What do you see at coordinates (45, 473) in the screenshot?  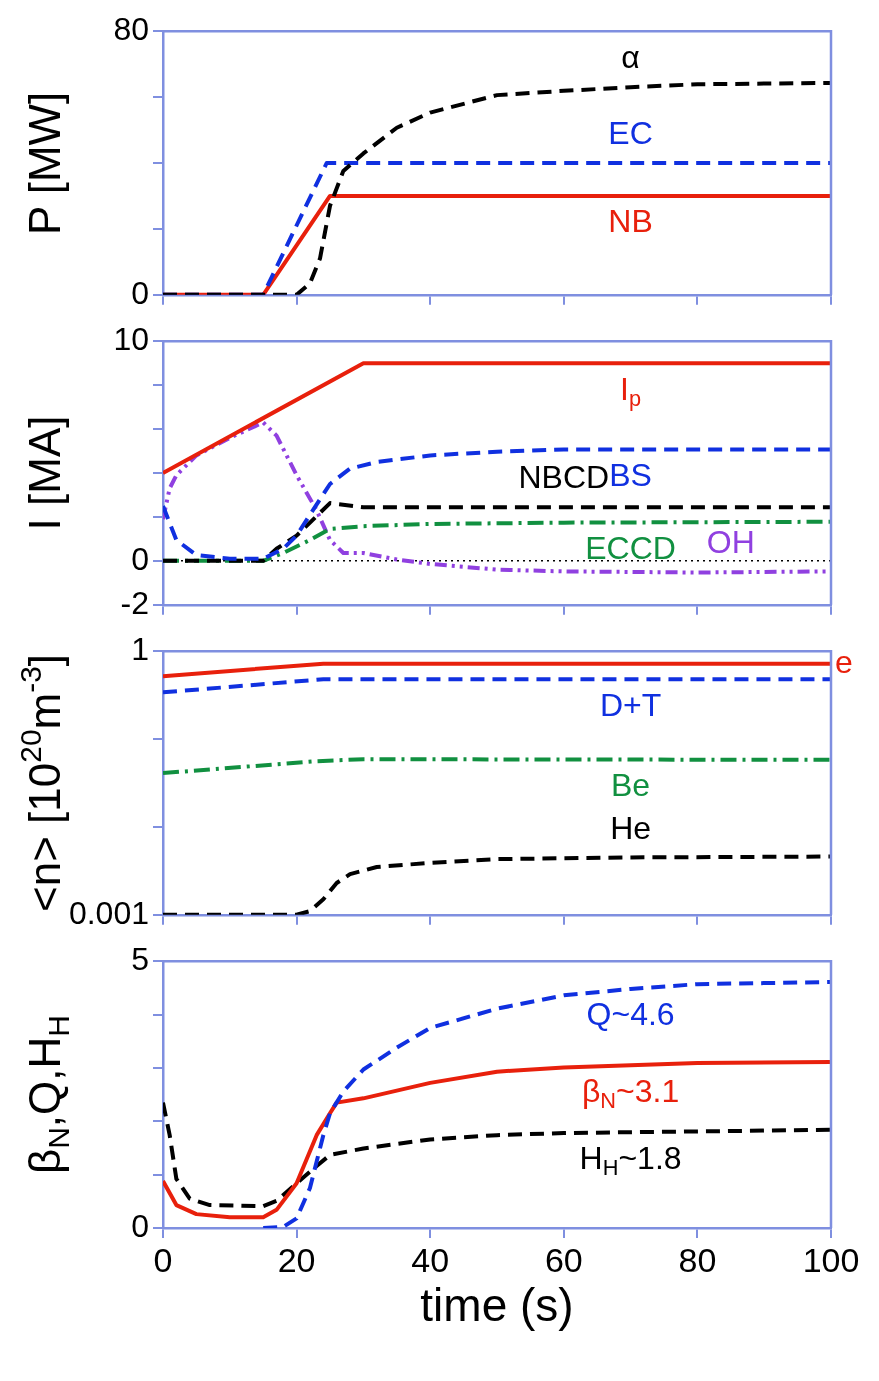 I see `y-axis-title: I [MA]` at bounding box center [45, 473].